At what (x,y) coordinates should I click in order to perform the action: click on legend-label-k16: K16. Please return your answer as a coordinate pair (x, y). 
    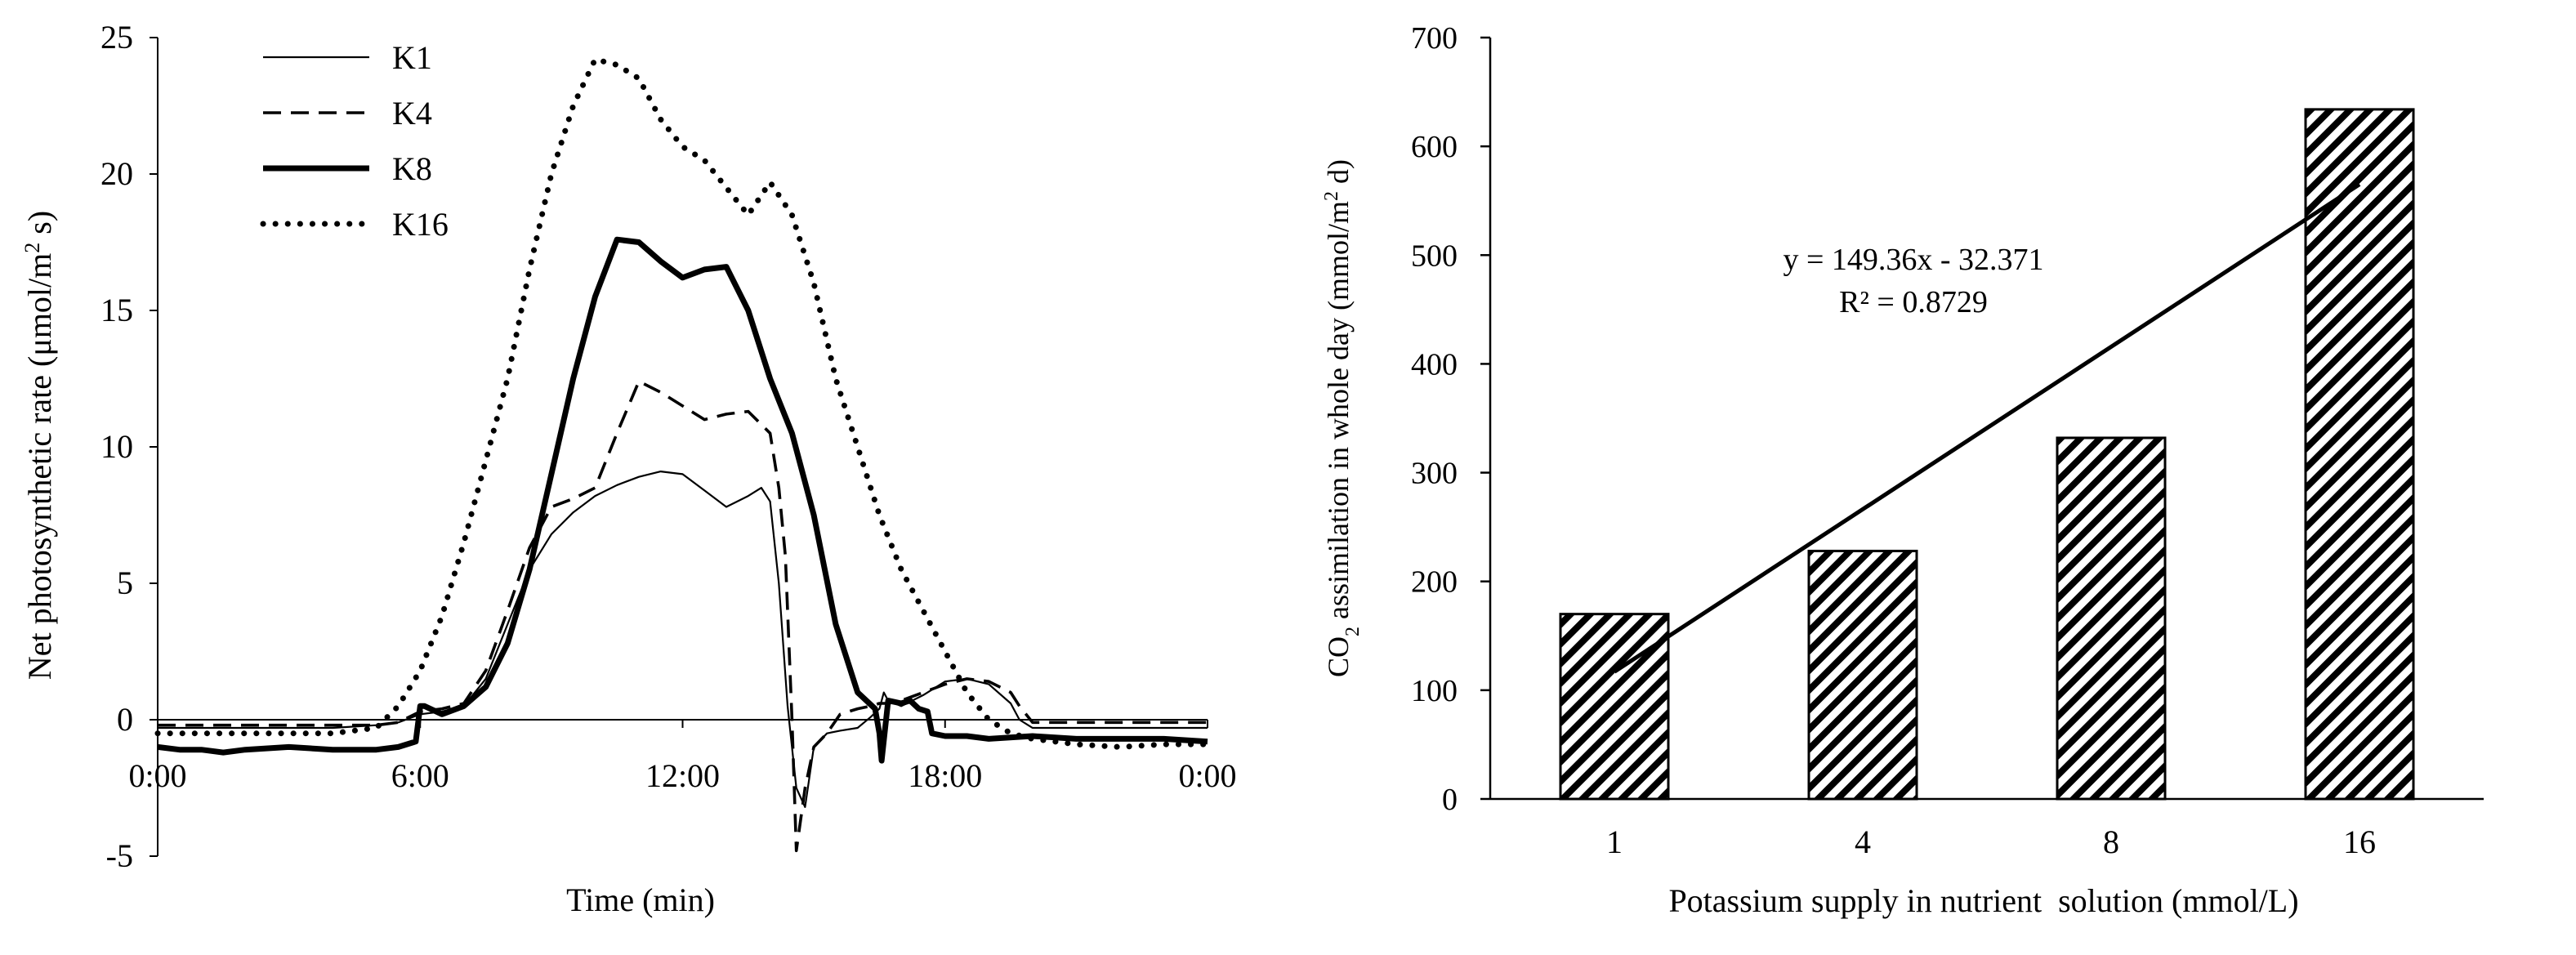
    Looking at the image, I should click on (421, 224).